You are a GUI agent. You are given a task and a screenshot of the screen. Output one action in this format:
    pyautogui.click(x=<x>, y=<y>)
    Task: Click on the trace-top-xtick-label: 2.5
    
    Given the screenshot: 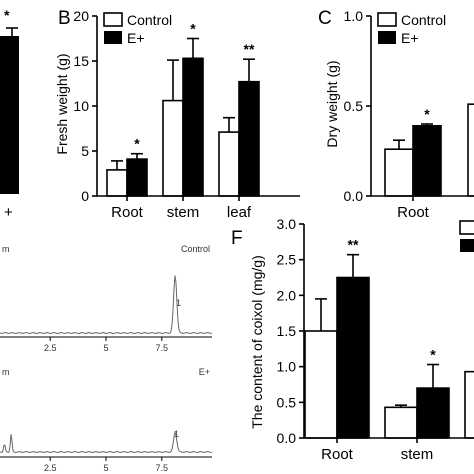 What is the action you would take?
    pyautogui.click(x=50, y=348)
    